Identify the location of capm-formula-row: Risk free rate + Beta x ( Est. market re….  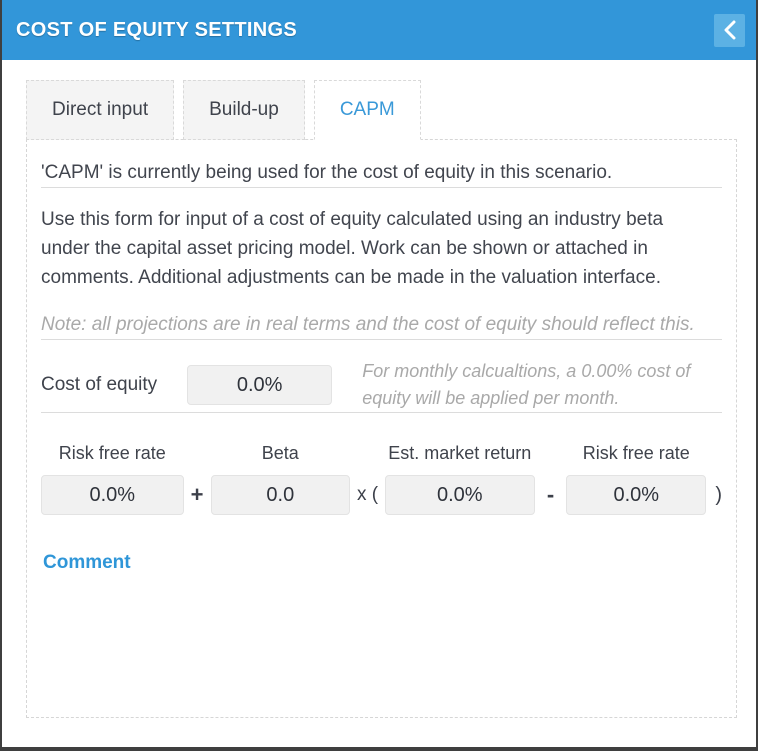
(381, 478).